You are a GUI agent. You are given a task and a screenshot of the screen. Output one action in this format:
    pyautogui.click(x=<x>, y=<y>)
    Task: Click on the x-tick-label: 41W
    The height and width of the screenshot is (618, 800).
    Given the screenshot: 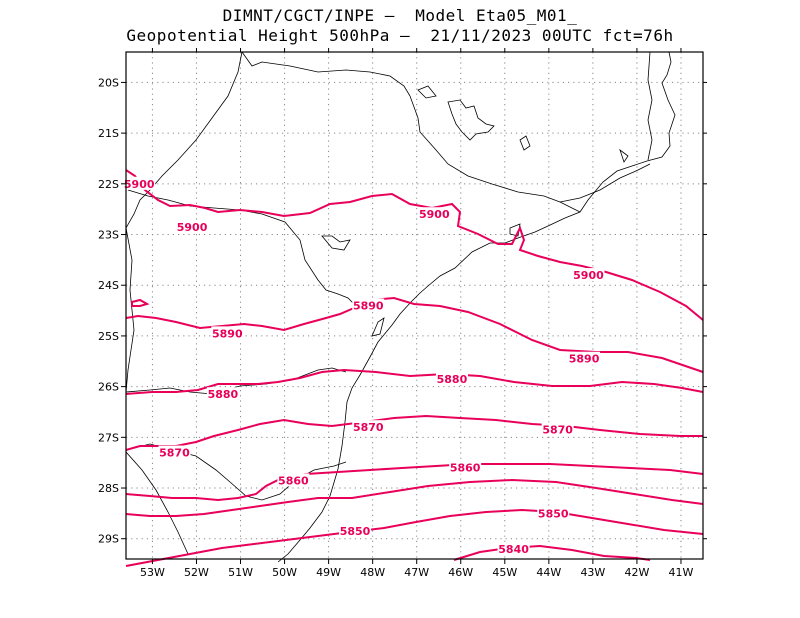 What is the action you would take?
    pyautogui.click(x=681, y=572)
    